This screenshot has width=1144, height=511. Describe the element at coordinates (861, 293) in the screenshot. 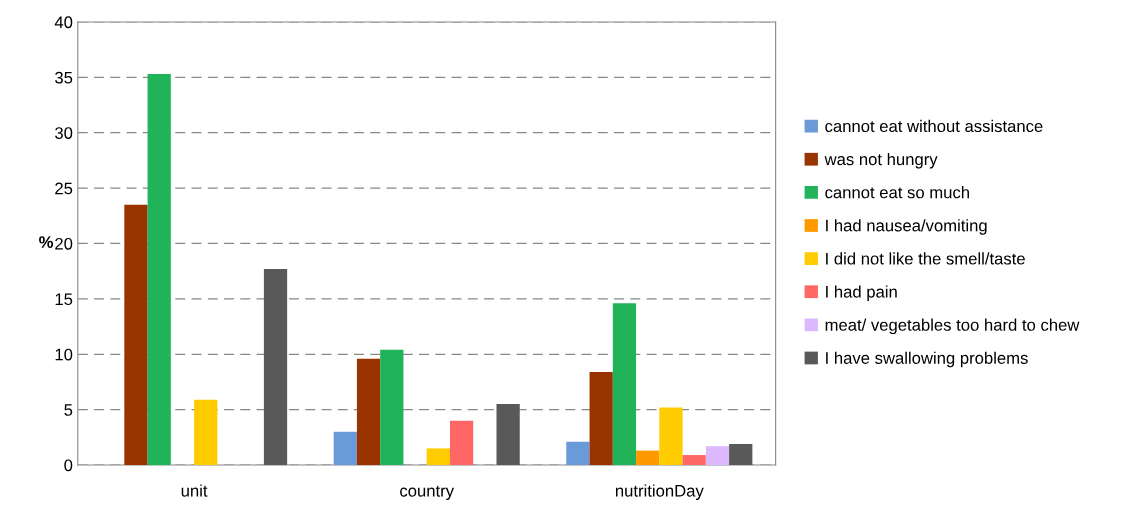

I see `legend-label: I had pain` at that location.